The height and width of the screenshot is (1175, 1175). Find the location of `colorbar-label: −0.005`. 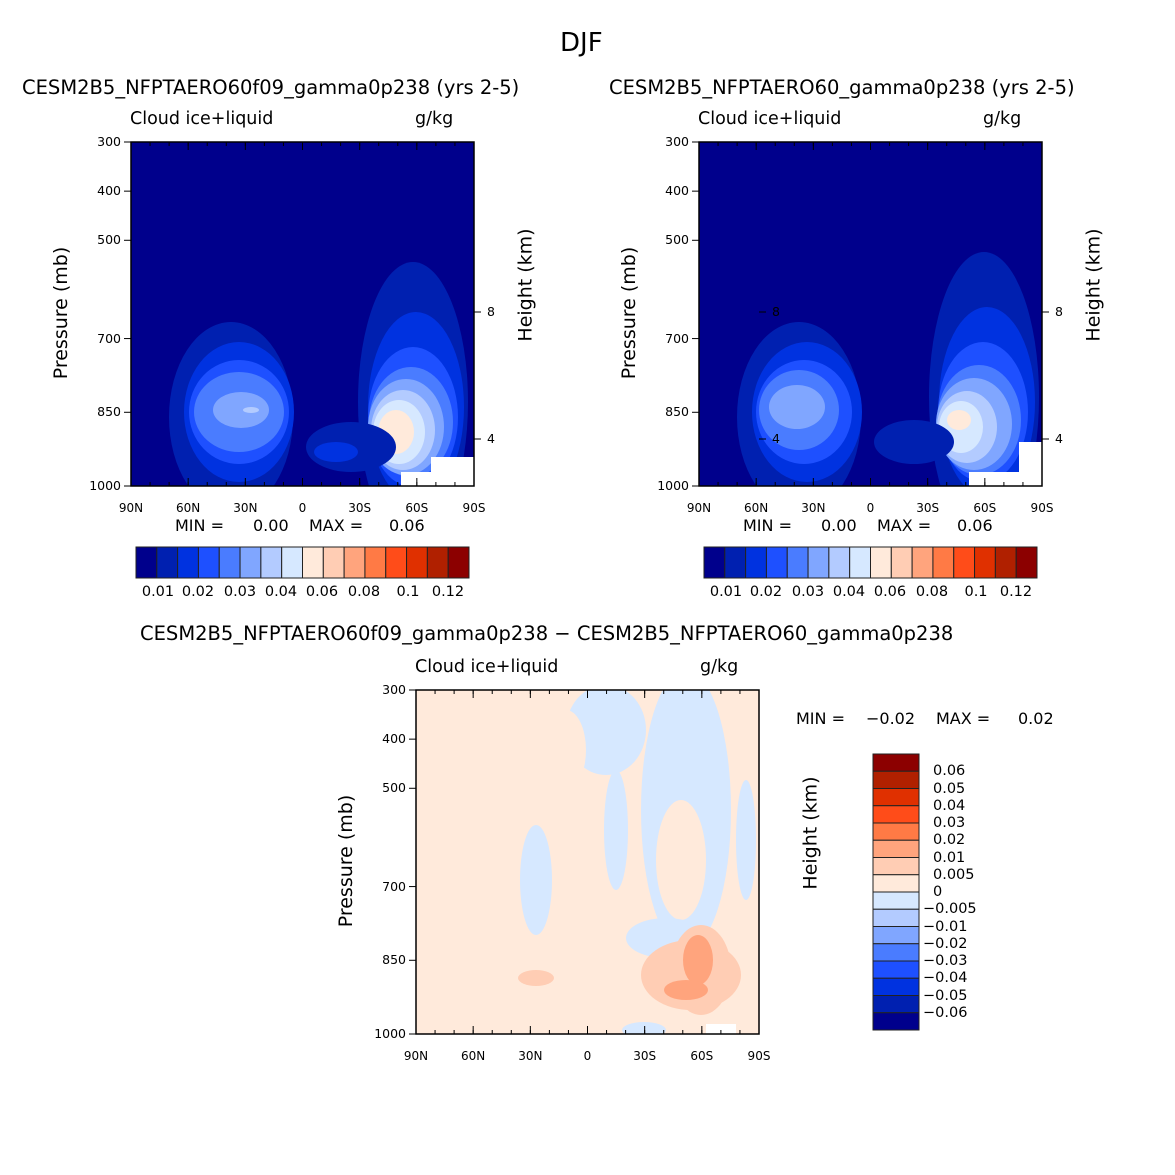

colorbar-label: −0.005 is located at coordinates (950, 909).